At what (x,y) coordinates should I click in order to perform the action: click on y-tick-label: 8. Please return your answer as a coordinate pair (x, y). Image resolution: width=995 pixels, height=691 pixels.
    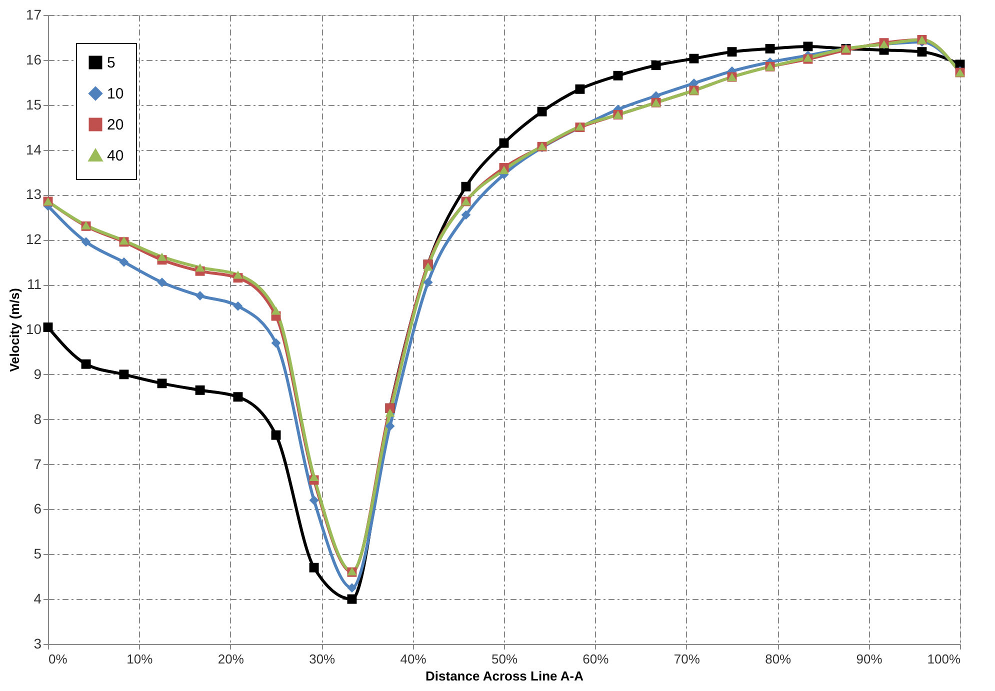
    Looking at the image, I should click on (38, 418).